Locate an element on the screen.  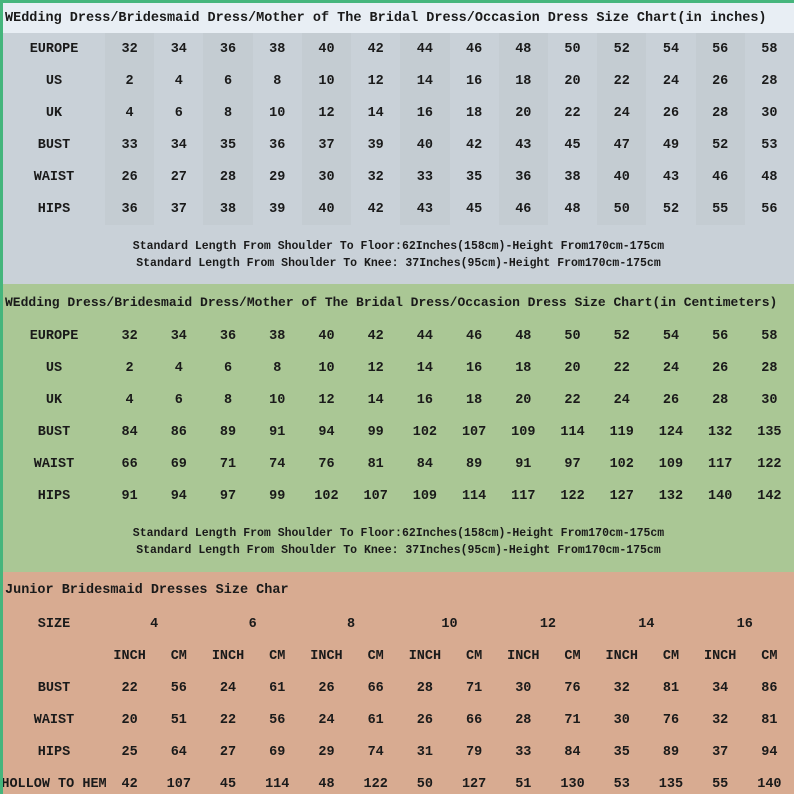
size-value: 56 is located at coordinates (277, 720).